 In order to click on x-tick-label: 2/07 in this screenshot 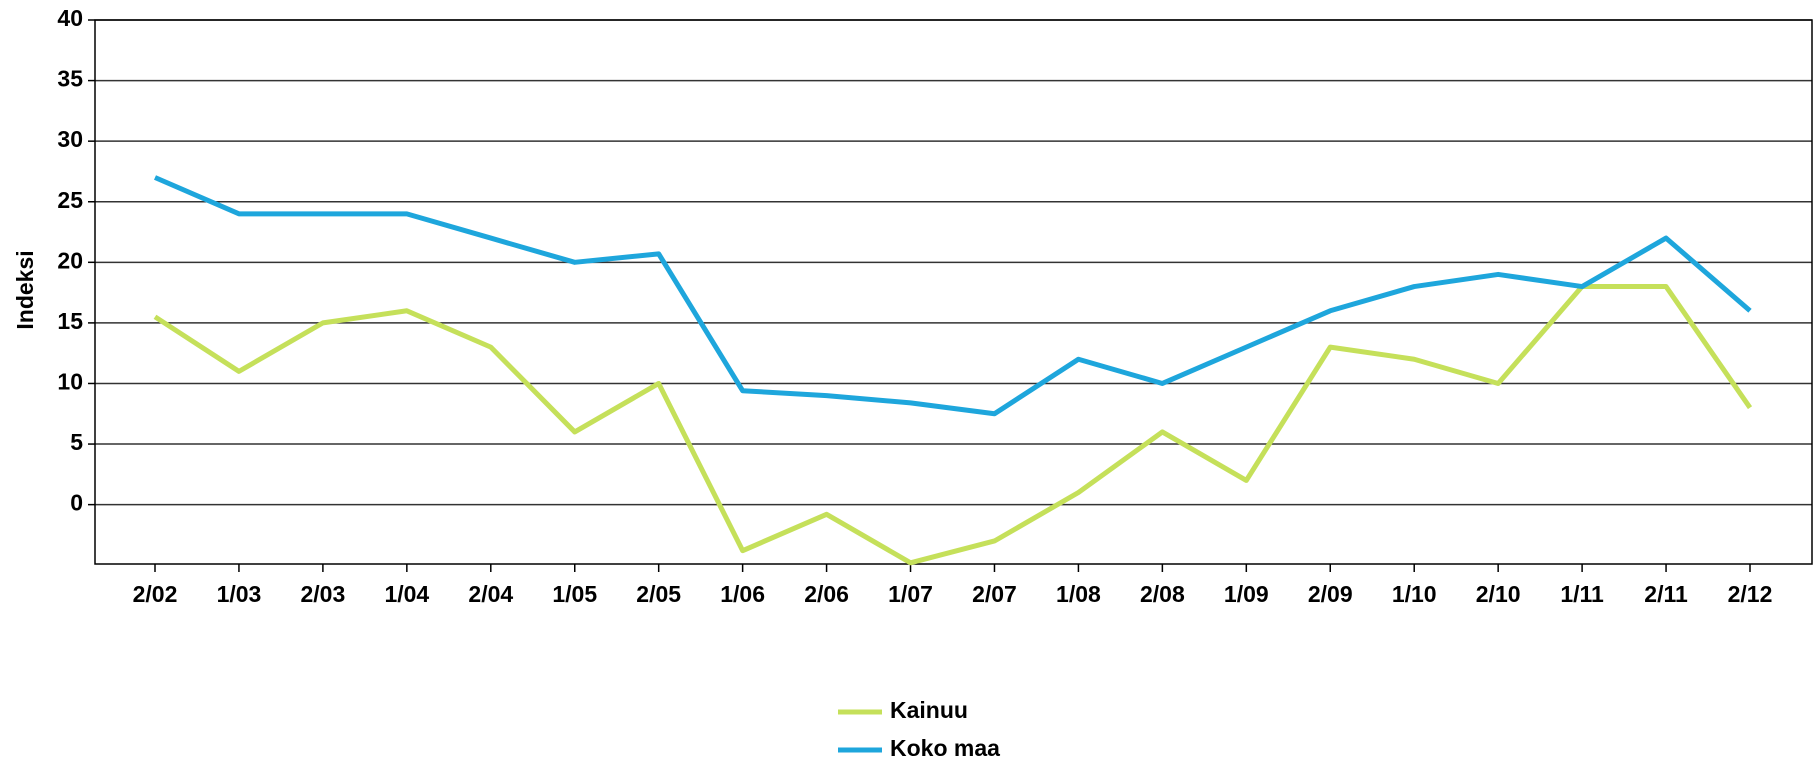, I will do `click(994, 594)`.